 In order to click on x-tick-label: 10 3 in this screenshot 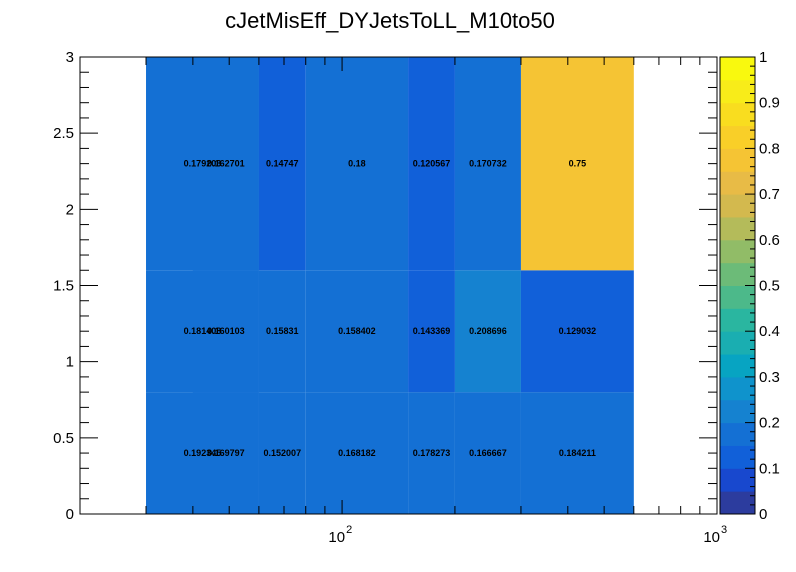, I will do `click(715, 535)`.